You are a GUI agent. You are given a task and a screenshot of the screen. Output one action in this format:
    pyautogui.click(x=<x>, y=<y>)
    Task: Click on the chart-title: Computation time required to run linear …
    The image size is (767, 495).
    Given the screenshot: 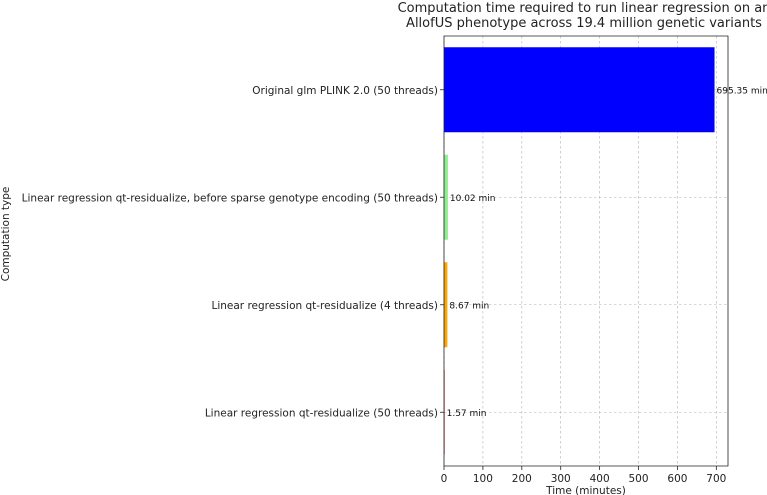 What is the action you would take?
    pyautogui.click(x=582, y=16)
    